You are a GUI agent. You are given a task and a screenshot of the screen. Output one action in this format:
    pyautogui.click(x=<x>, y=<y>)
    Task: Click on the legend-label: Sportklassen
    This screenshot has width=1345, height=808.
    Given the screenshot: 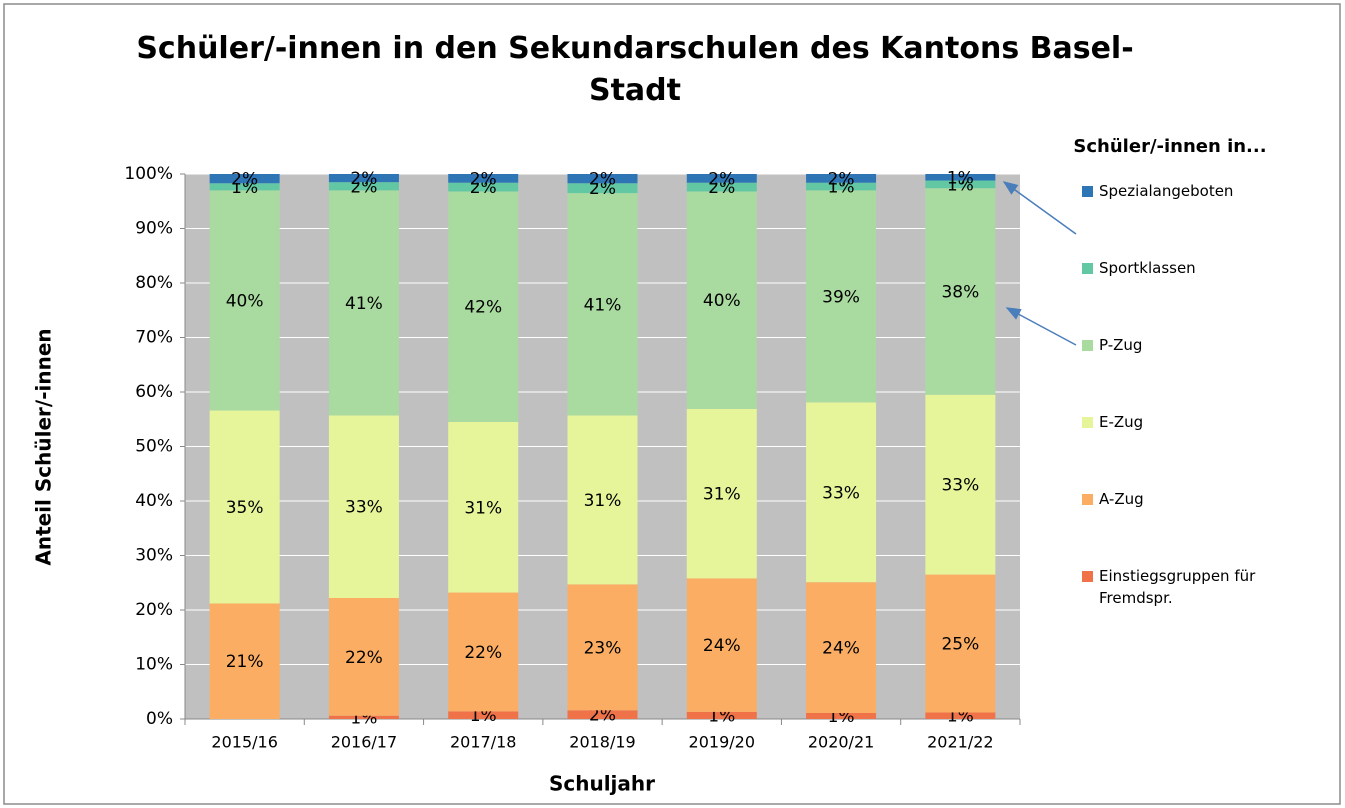 What is the action you would take?
    pyautogui.click(x=1147, y=268)
    